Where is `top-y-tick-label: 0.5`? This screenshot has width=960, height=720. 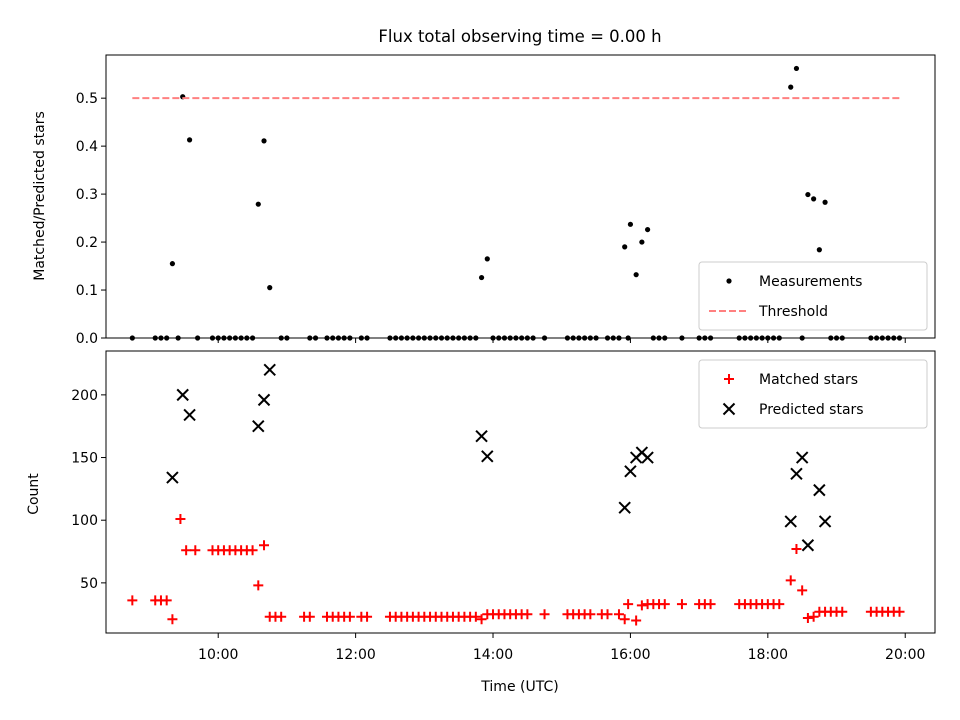 top-y-tick-label: 0.5 is located at coordinates (87, 99).